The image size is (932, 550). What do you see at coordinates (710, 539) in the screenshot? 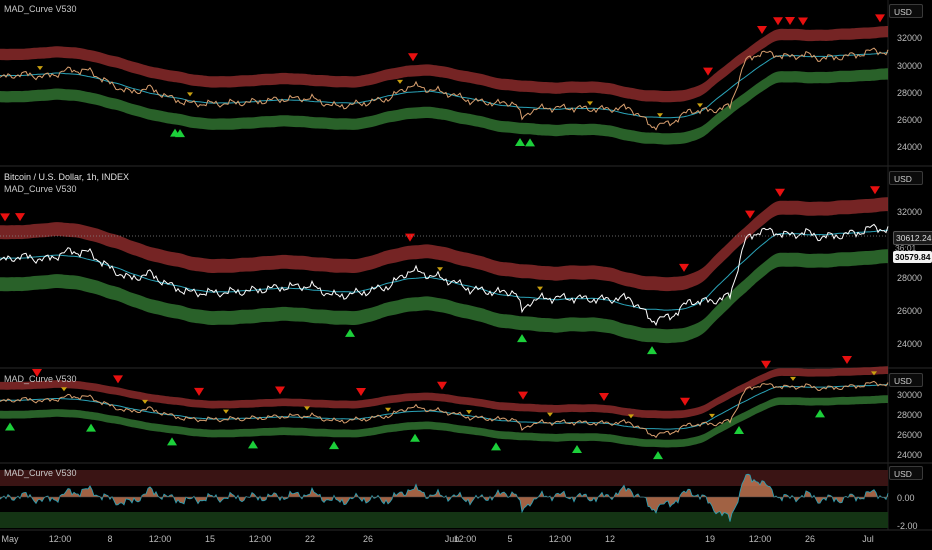
I see `x-tick: 19` at bounding box center [710, 539].